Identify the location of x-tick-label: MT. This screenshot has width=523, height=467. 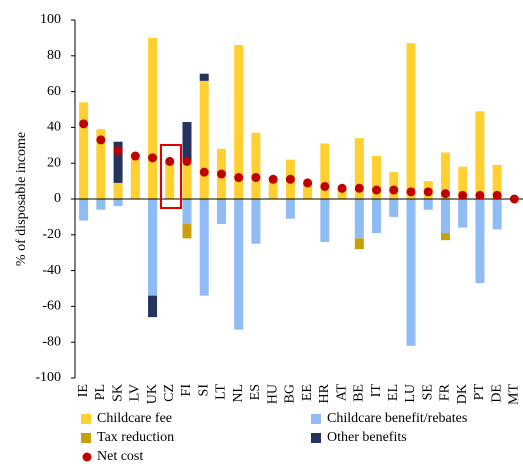
(514, 394).